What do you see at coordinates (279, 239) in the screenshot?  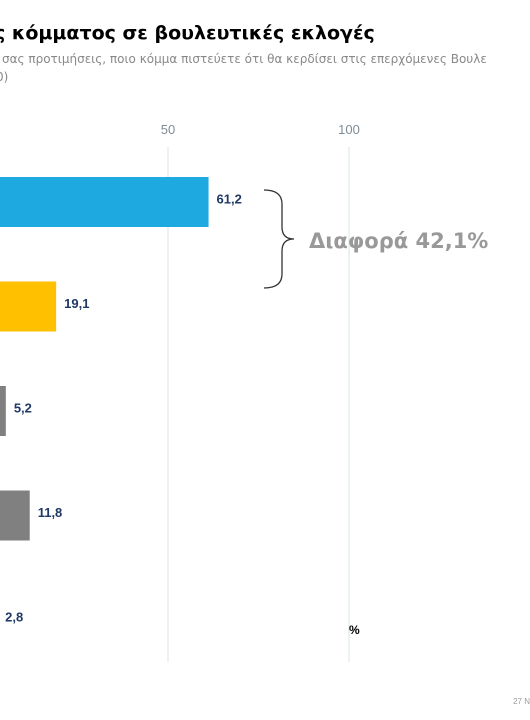 I see `difference-brace` at bounding box center [279, 239].